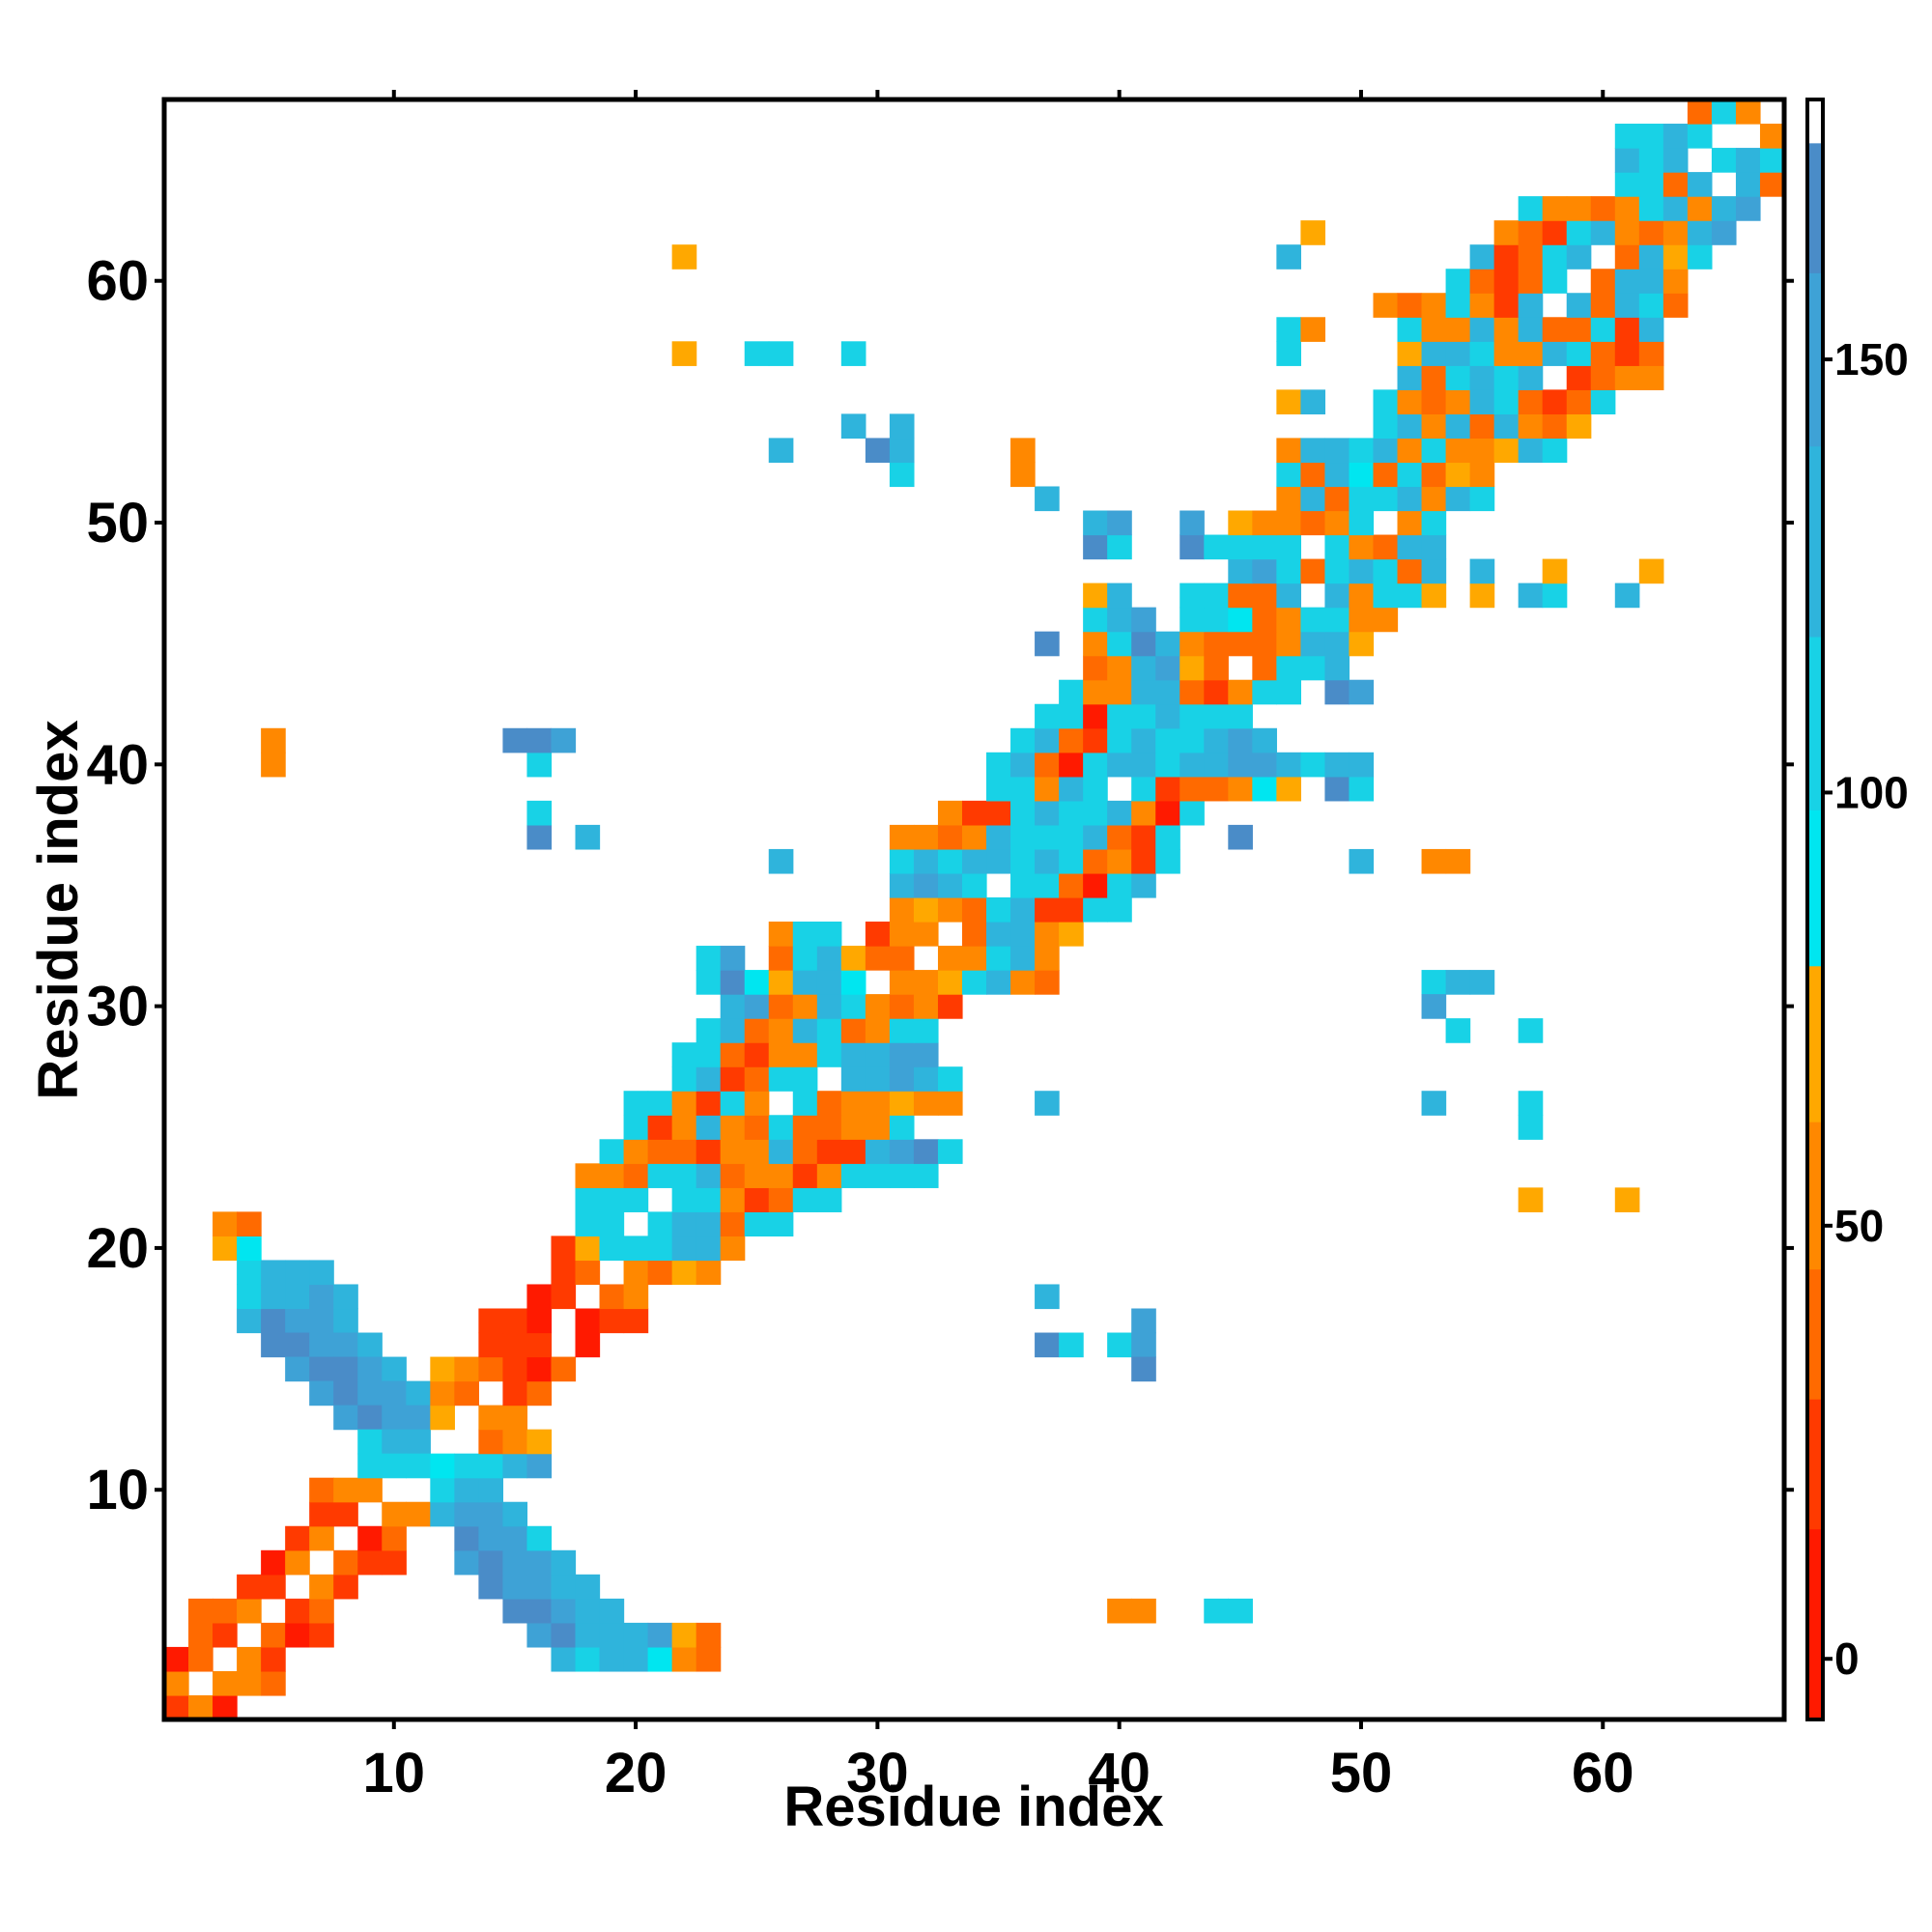 The image size is (1932, 1932). What do you see at coordinates (1815, 1624) in the screenshot?
I see `colorbar-band` at bounding box center [1815, 1624].